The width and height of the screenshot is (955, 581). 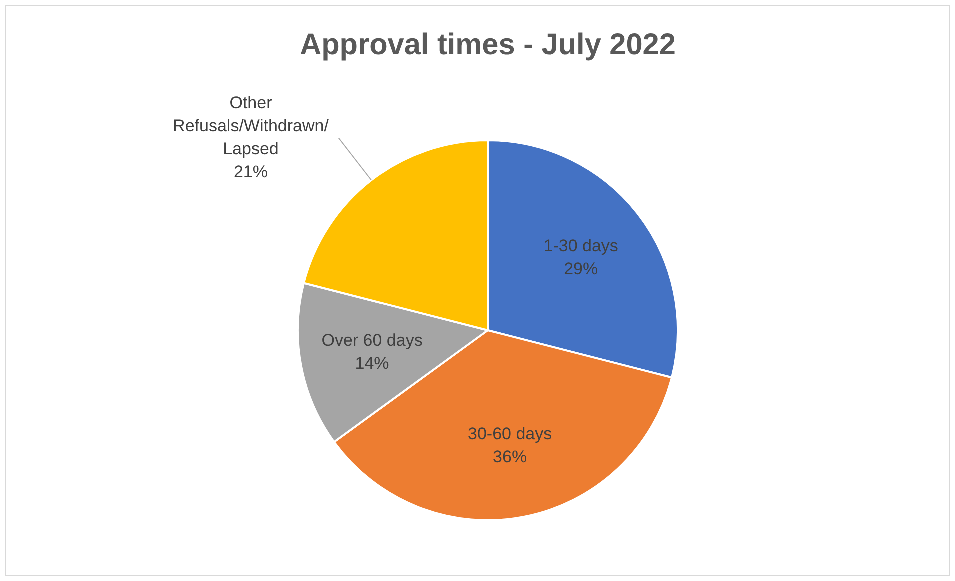 What do you see at coordinates (251, 172) in the screenshot?
I see `data-label: 21%` at bounding box center [251, 172].